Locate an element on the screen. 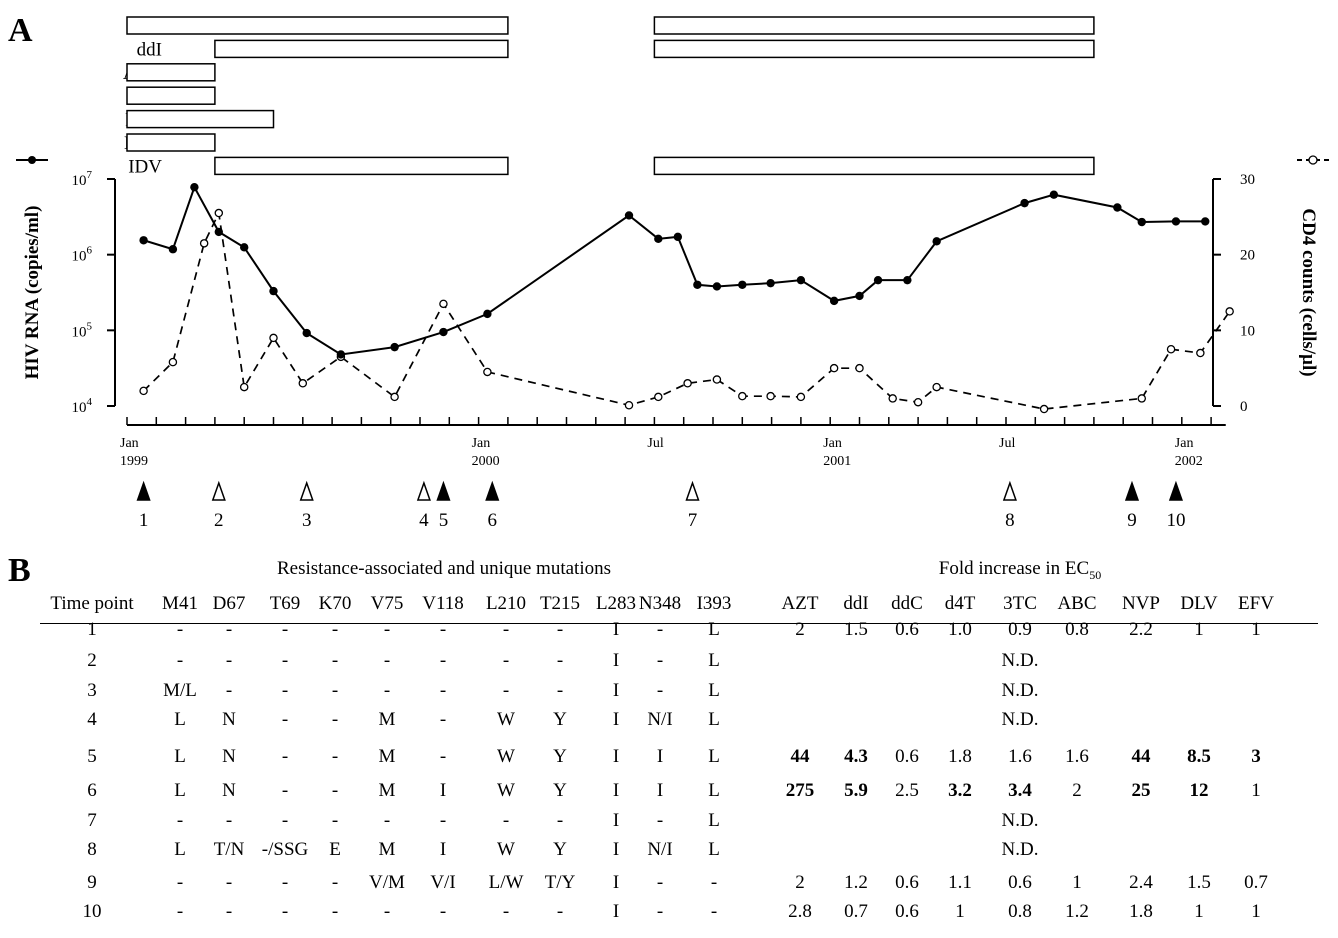 The width and height of the screenshot is (1338, 938). table-cell: 5.9 is located at coordinates (856, 790).